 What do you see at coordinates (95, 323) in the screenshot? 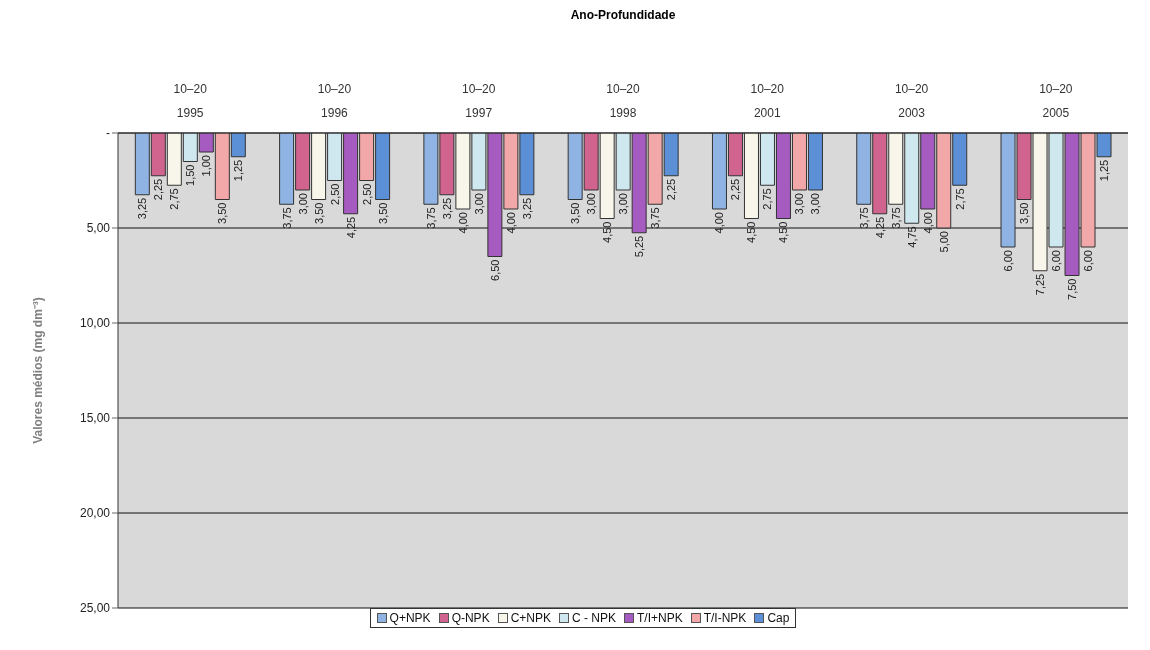
I see `y-tick-label: 10,00` at bounding box center [95, 323].